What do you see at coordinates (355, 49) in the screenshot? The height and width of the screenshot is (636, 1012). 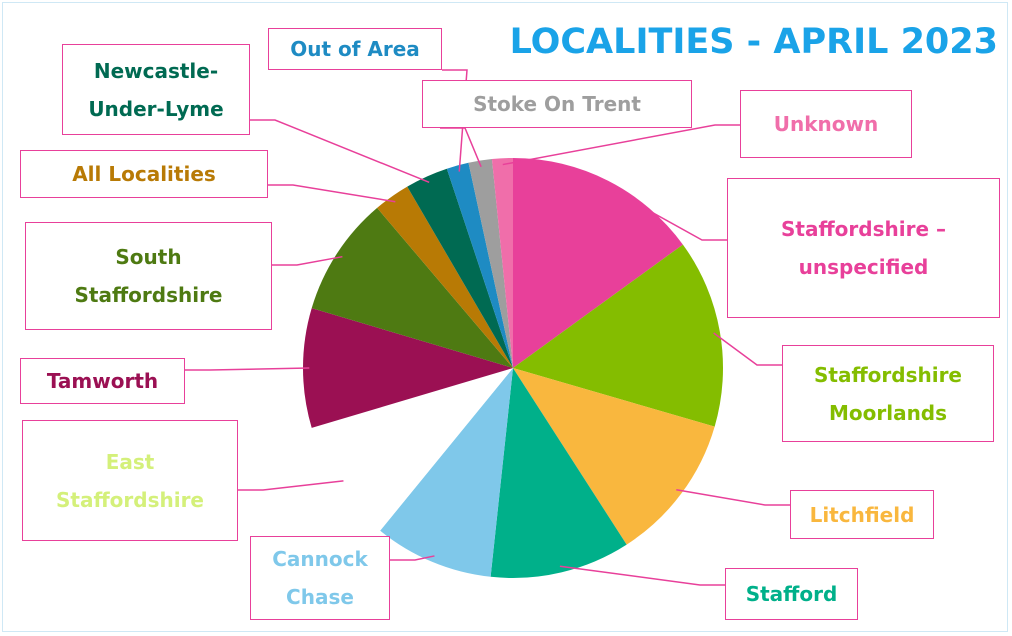 I see `slice-label: Out of Area` at bounding box center [355, 49].